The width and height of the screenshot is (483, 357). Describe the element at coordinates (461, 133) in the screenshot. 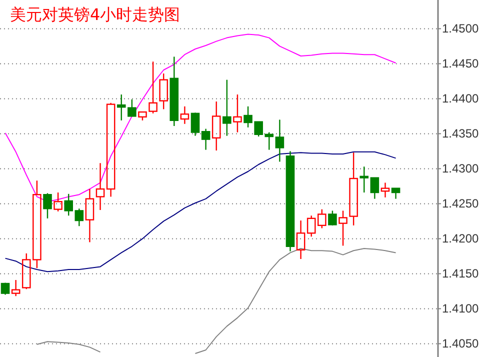

I see `y-tick-label: 1.4350` at that location.